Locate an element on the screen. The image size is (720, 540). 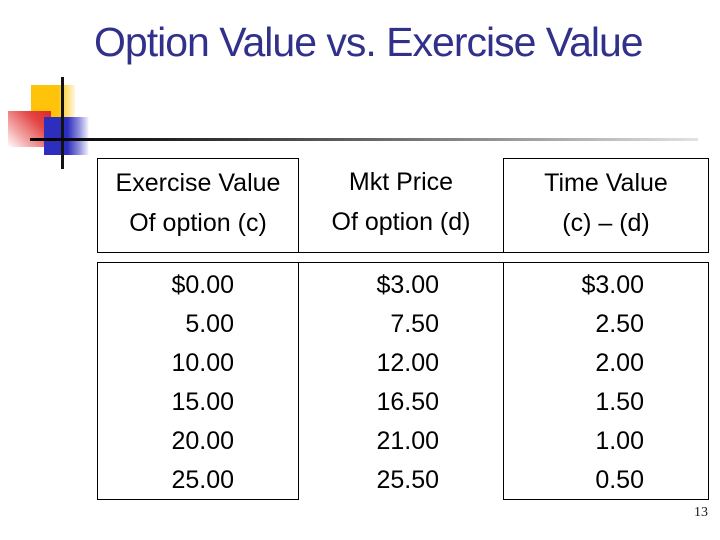
header-line: (c) – (d) is located at coordinates (606, 223).